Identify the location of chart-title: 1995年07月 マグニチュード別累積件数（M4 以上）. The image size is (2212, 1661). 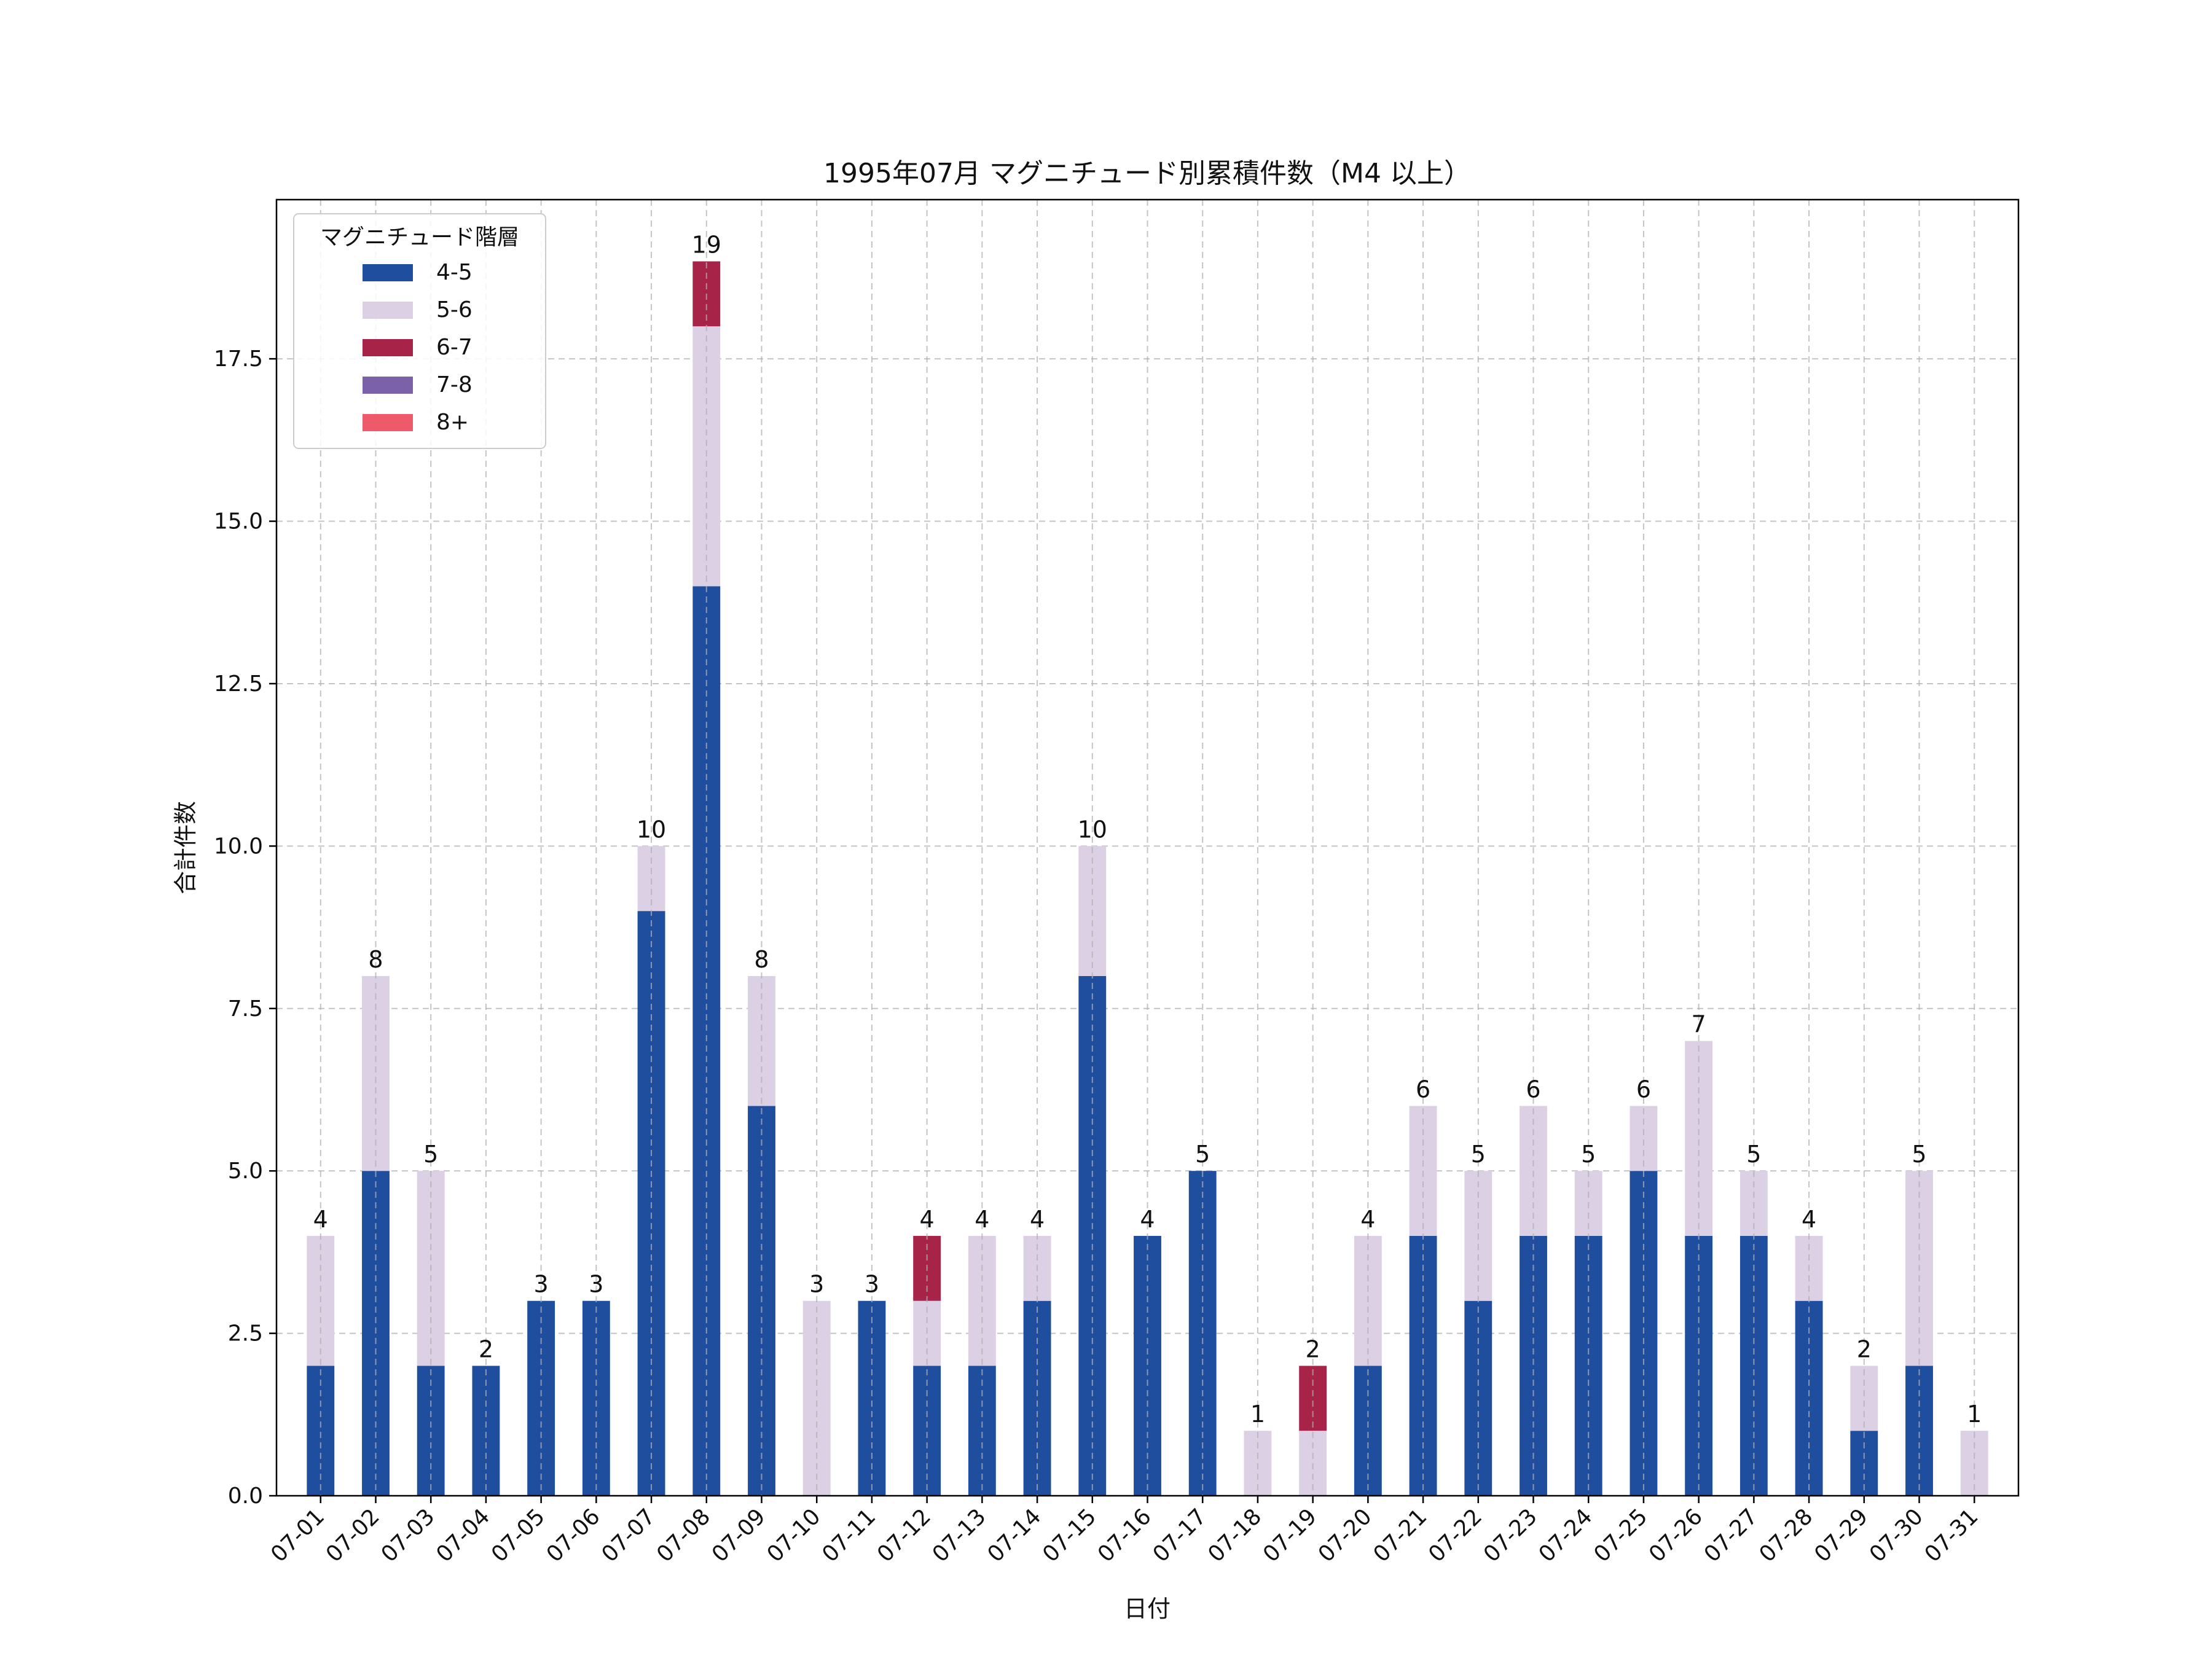
(1147, 173).